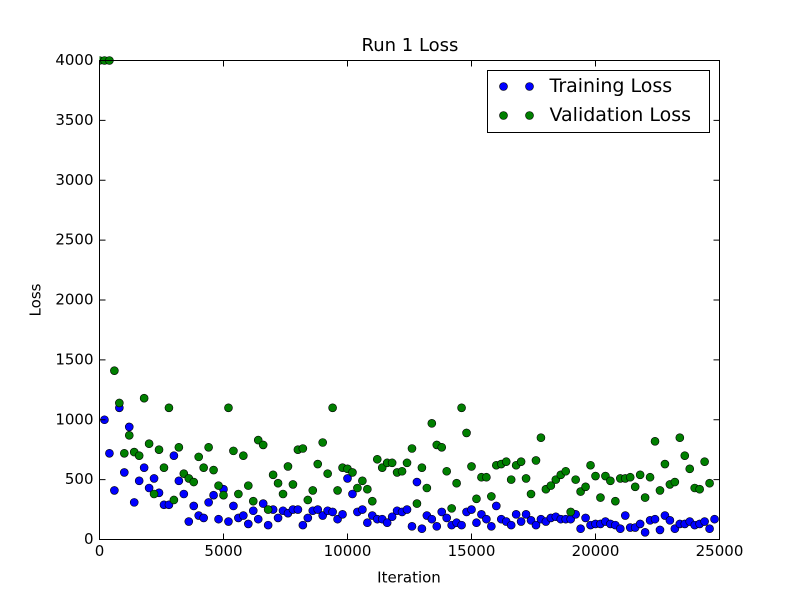 The height and width of the screenshot is (600, 800). I want to click on y-tick-label: 2500, so click(74, 240).